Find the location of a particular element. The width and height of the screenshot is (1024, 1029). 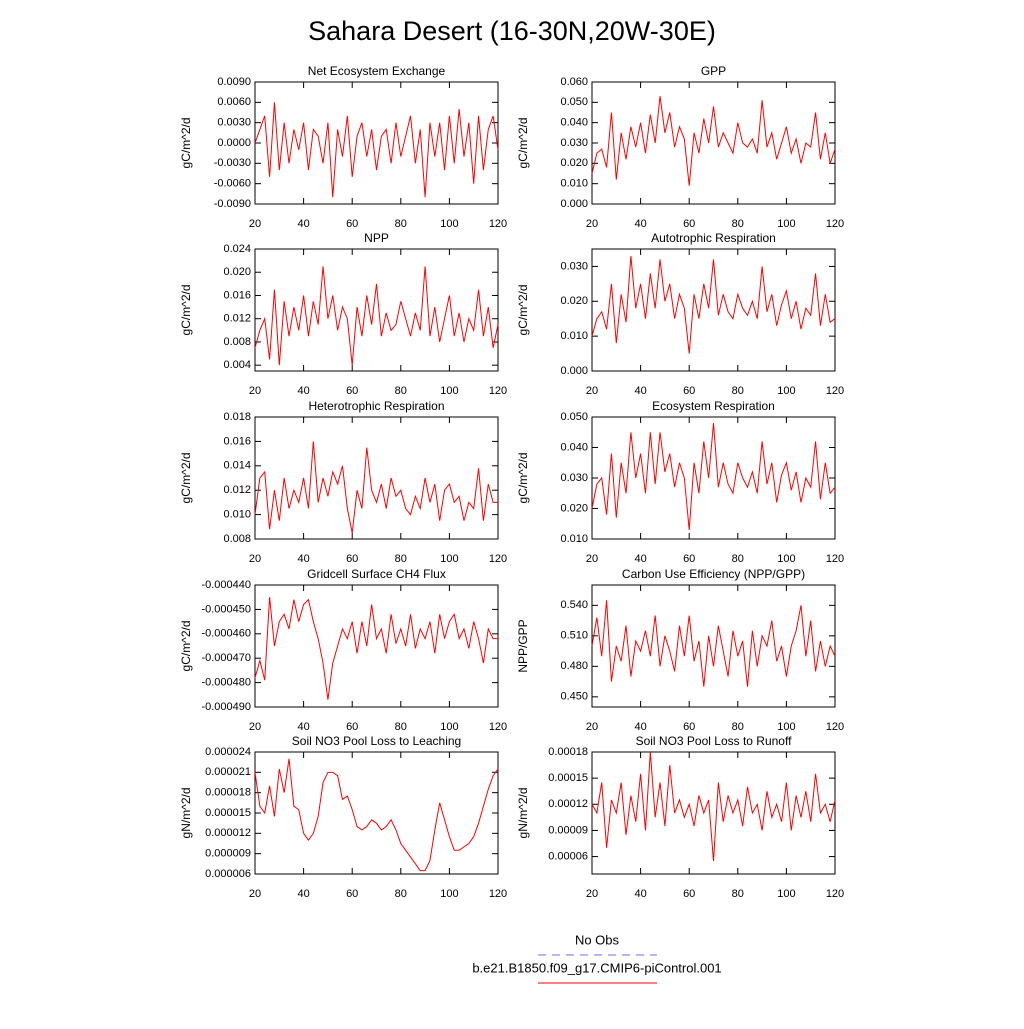

y-tick-label: 0.000018 is located at coordinates (228, 793).